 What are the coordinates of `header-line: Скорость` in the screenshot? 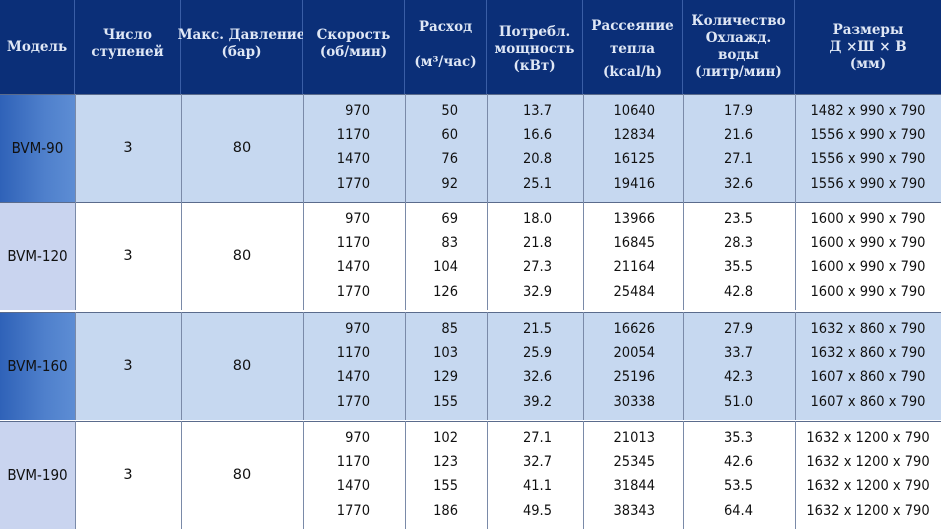 It's located at (353, 35).